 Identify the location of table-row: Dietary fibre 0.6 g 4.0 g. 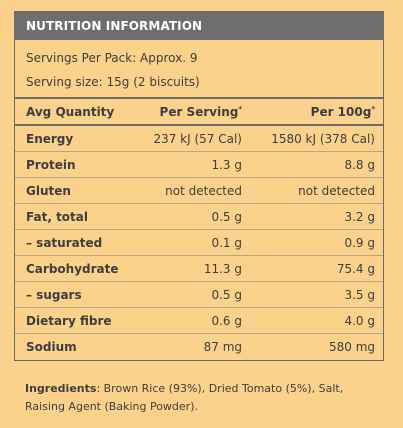
(199, 321).